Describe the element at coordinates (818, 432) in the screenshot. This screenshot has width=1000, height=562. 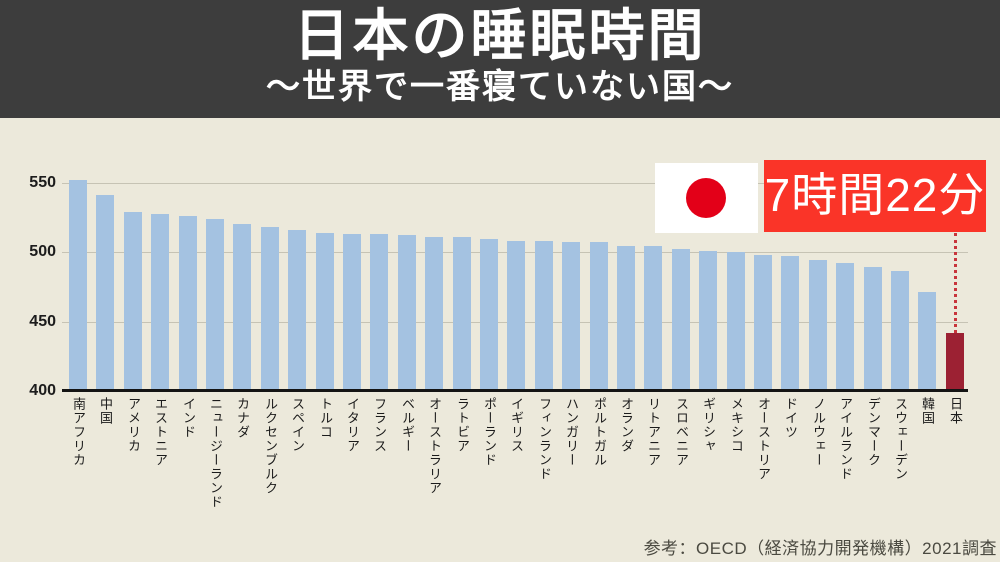
I see `xtick-label-ノルウェー: ノルウェー` at that location.